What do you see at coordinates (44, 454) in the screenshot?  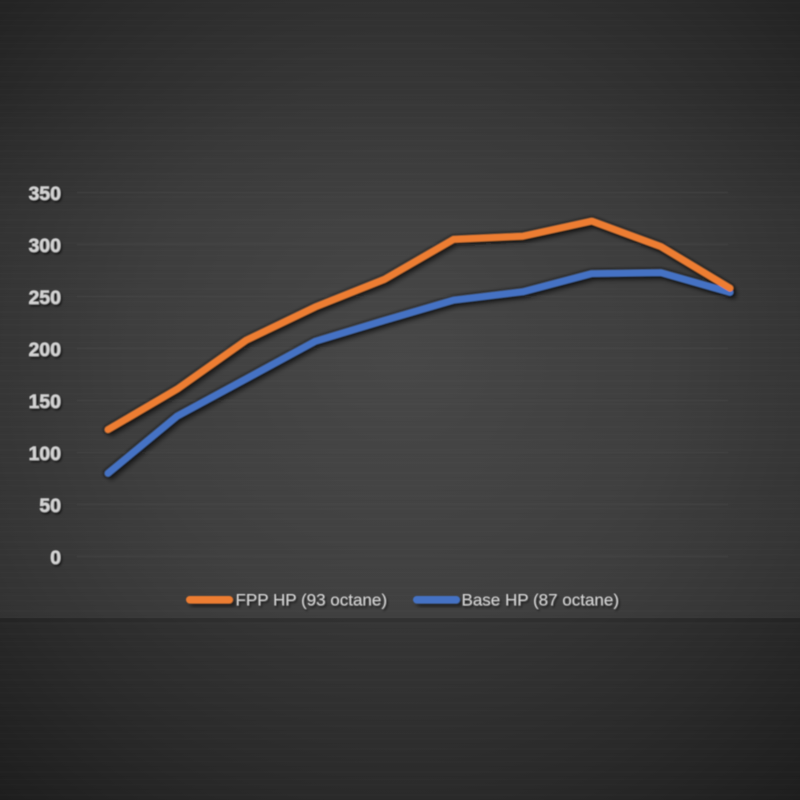 I see `svg-text: 100` at bounding box center [44, 454].